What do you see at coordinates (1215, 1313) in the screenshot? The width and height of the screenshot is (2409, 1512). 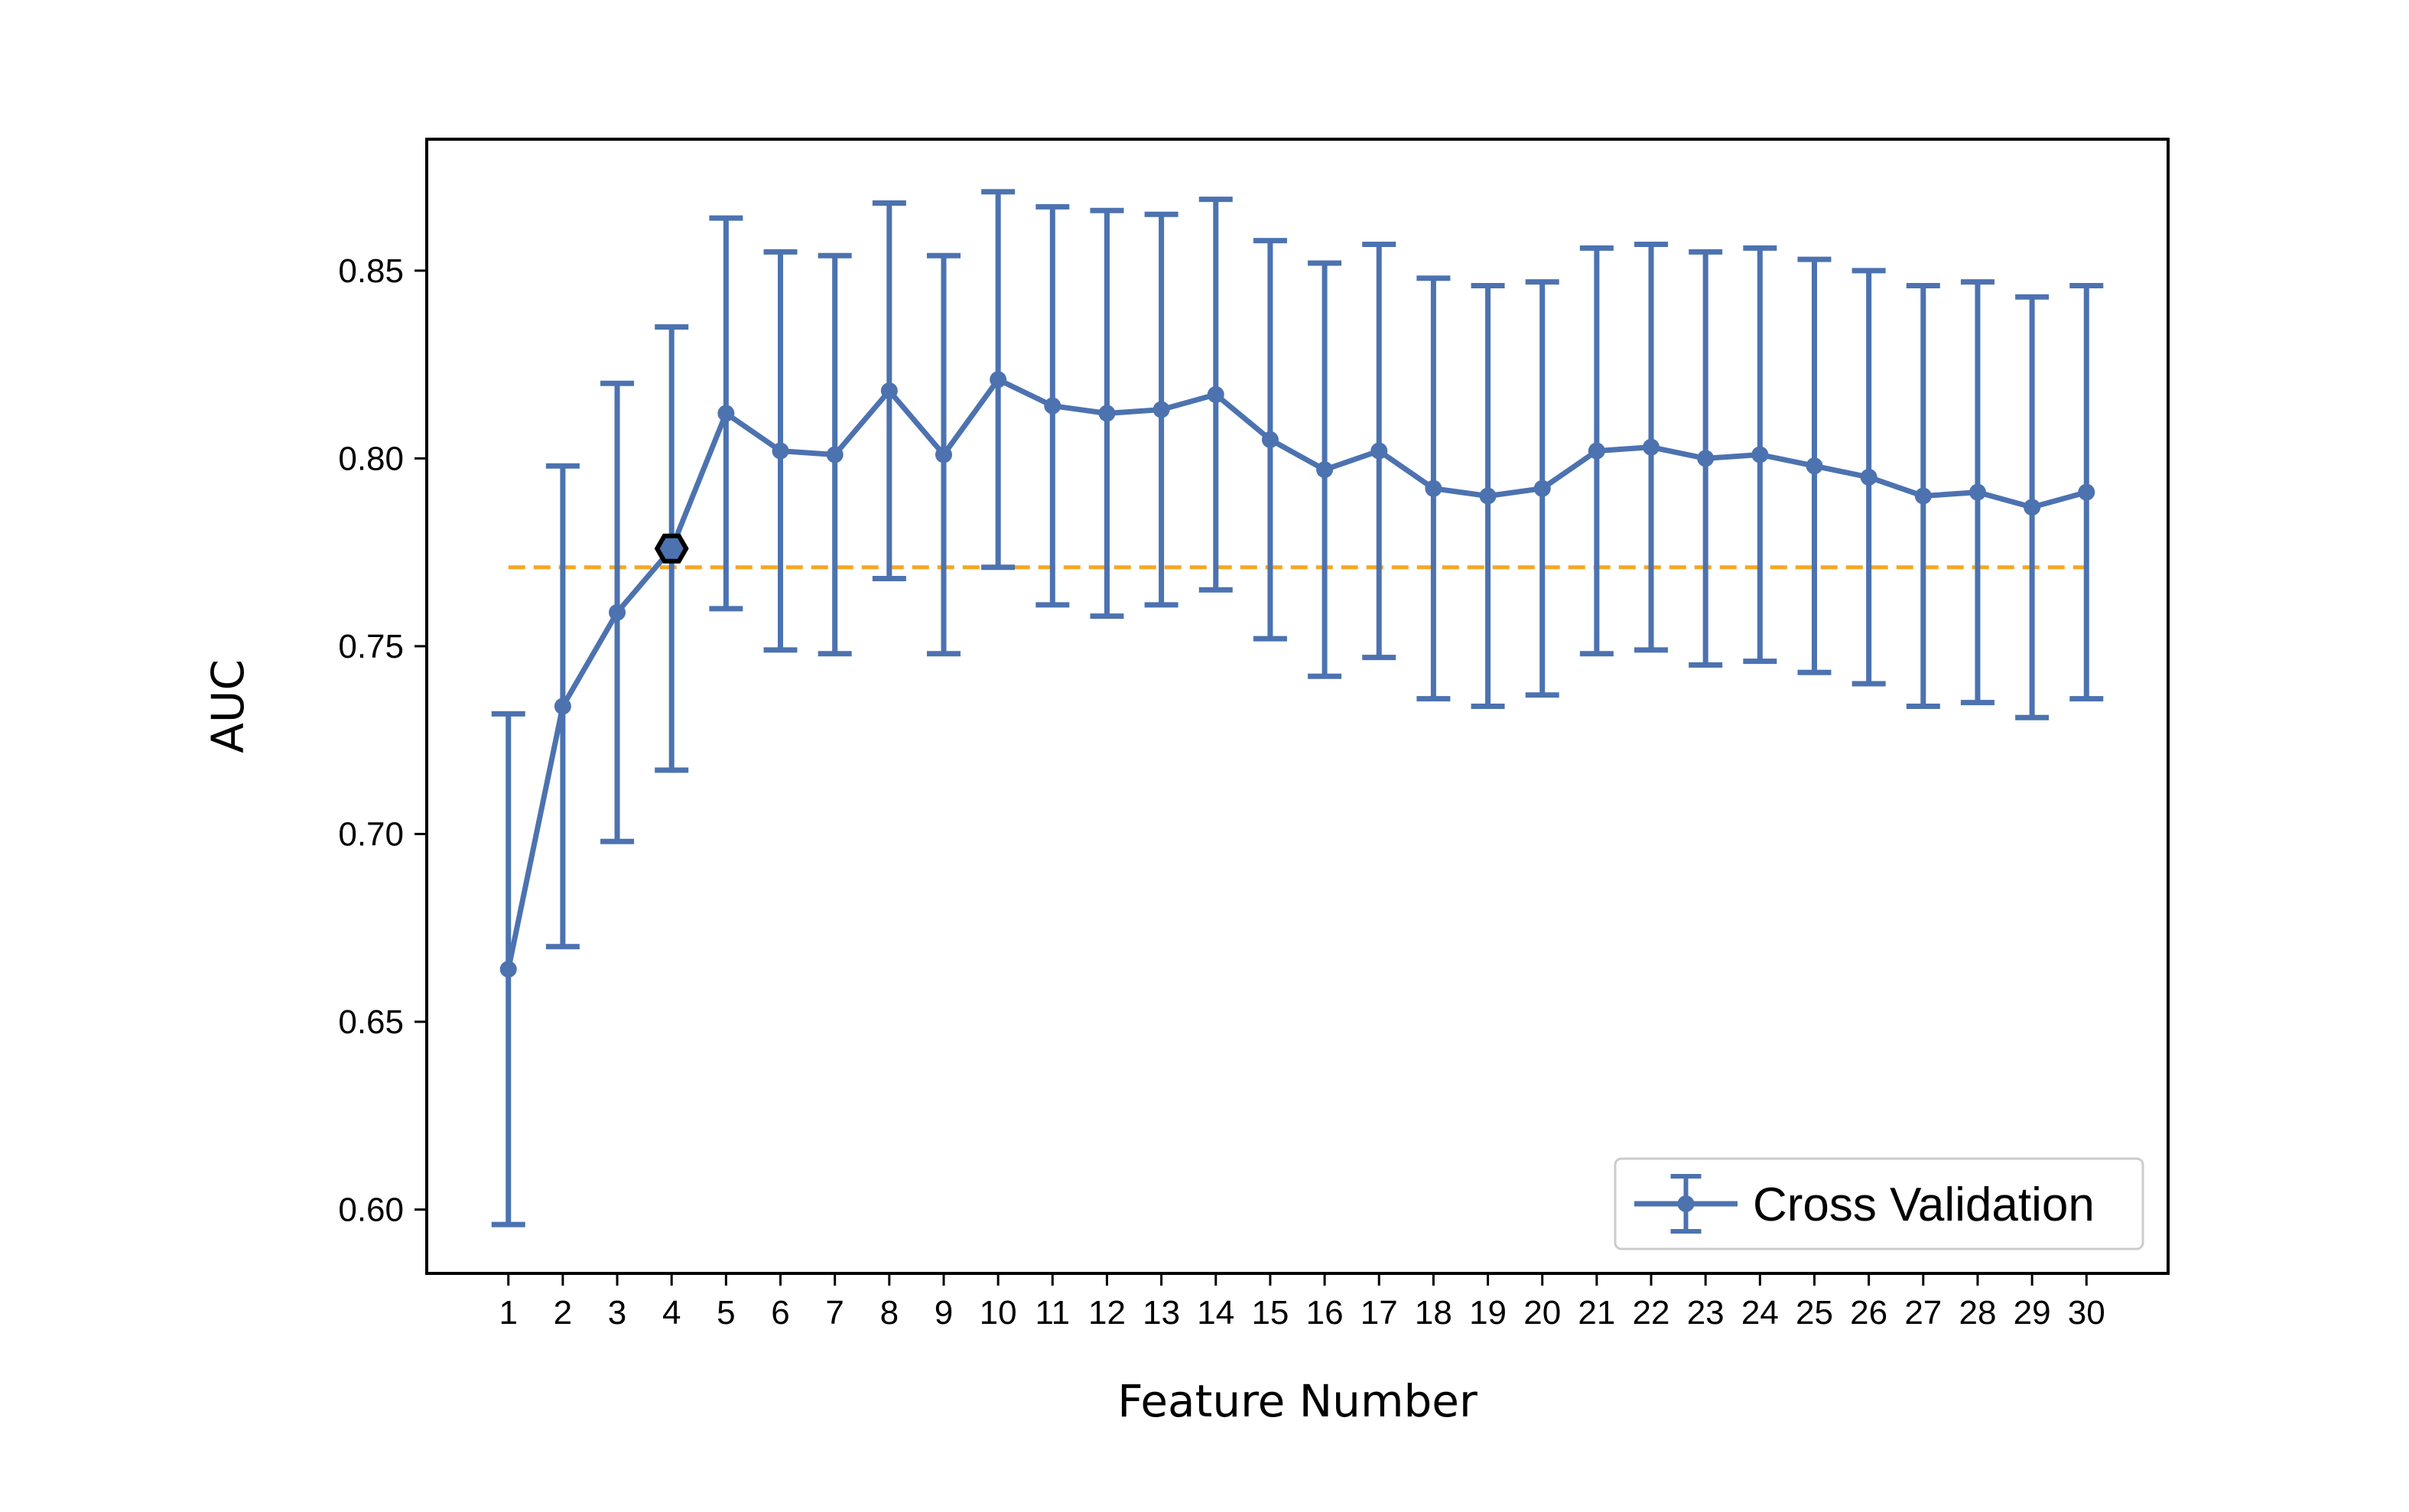 I see `x-tick-label: 14` at bounding box center [1215, 1313].